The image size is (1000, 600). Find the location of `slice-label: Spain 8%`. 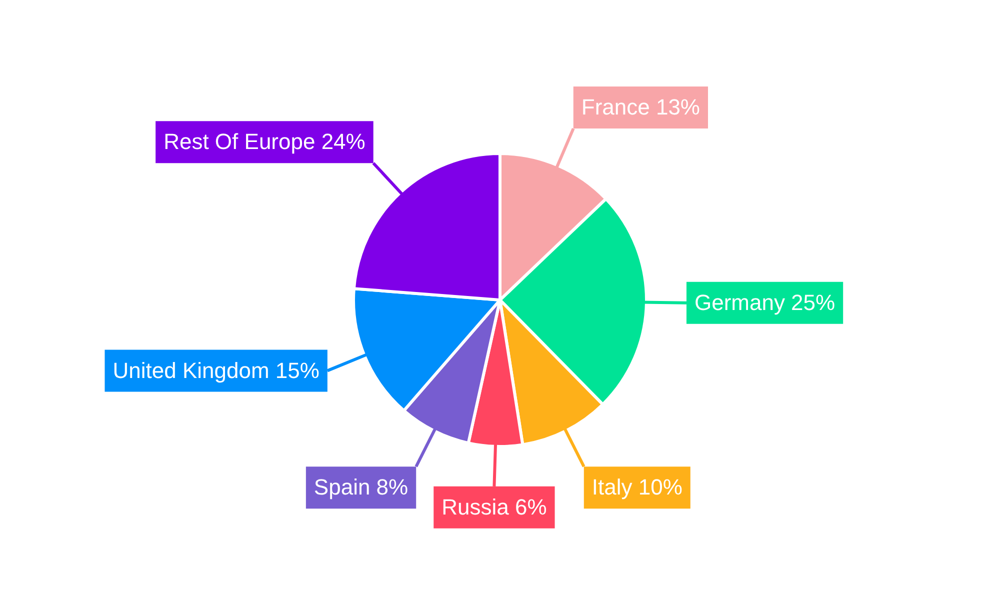

slice-label: Spain 8% is located at coordinates (361, 487).